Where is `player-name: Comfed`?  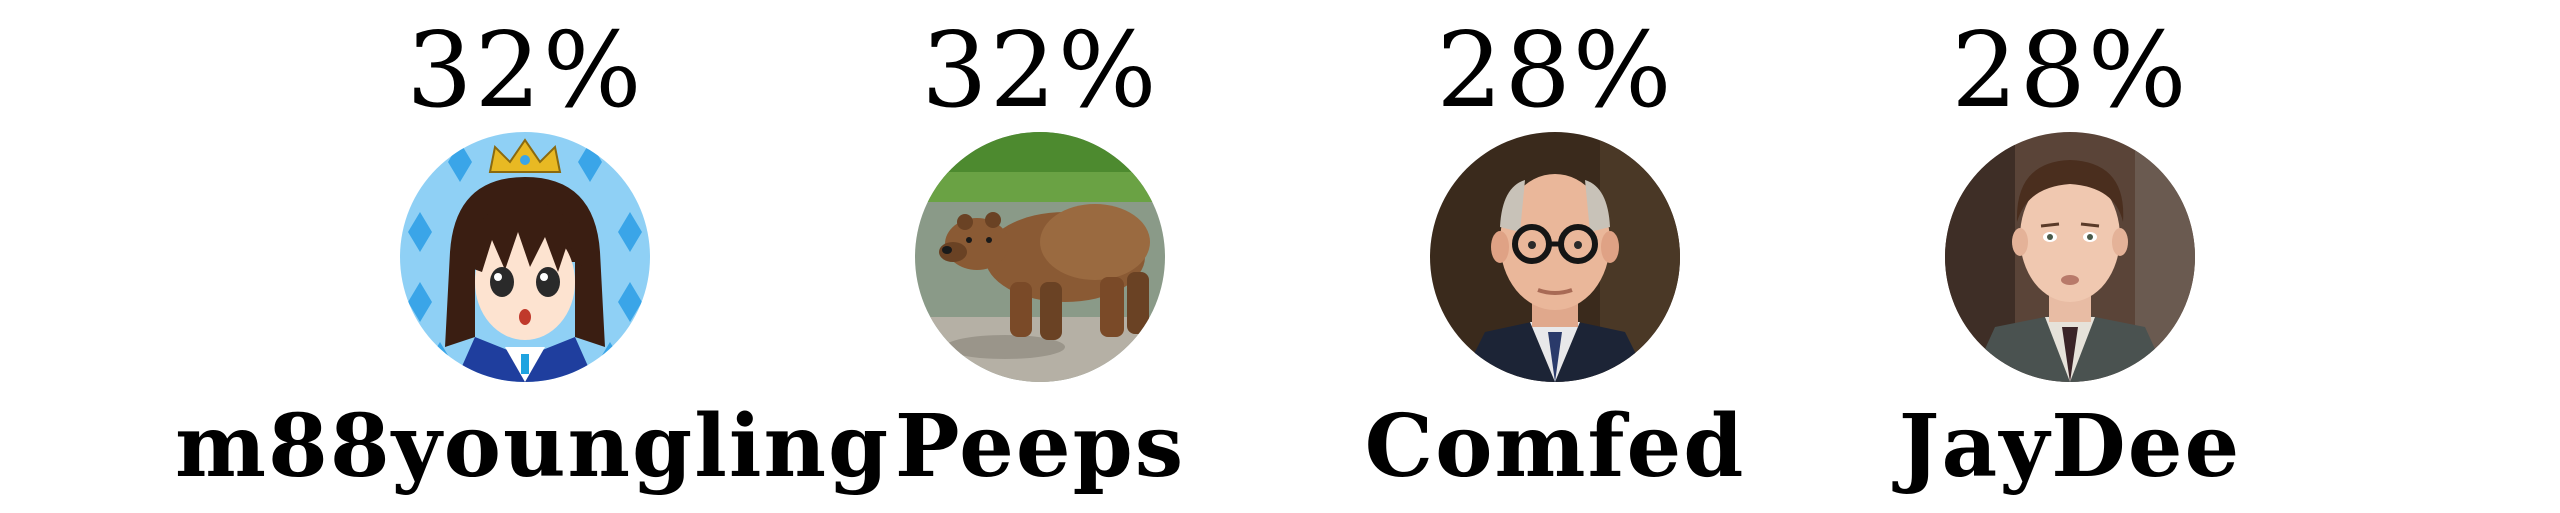
player-name: Comfed is located at coordinates (1555, 446).